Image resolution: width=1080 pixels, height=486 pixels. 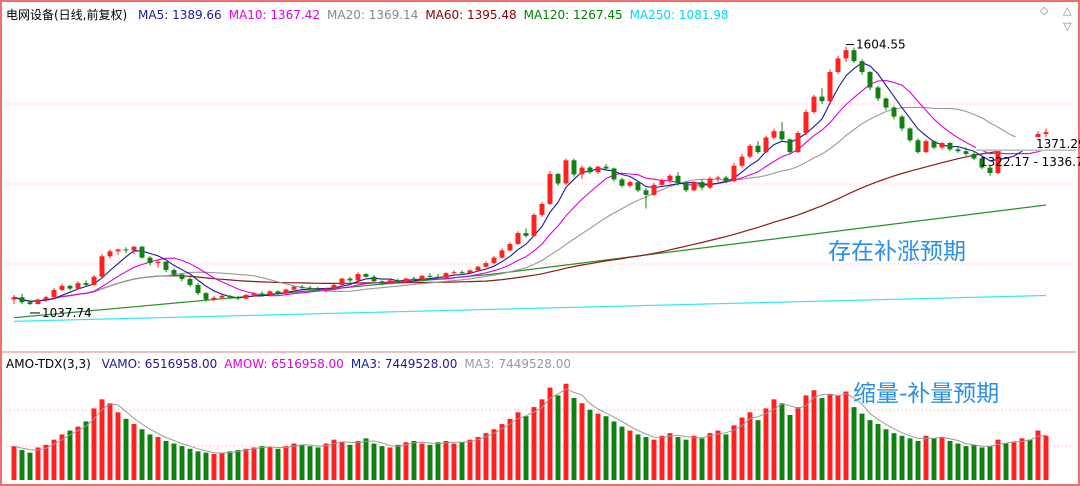 I want to click on scroll-up-icon: △, so click(x=1067, y=10).